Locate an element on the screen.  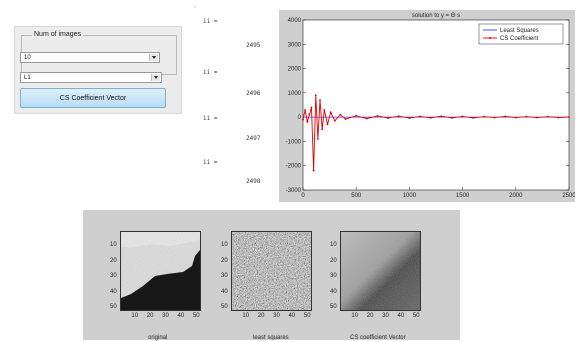
y-tick-label: 1000 is located at coordinates (295, 94).